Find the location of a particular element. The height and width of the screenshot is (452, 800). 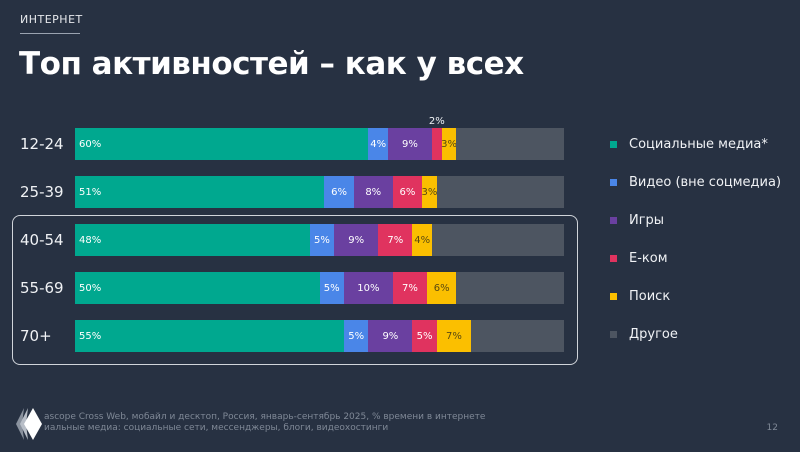

row-label: 25-39 is located at coordinates (42, 192).